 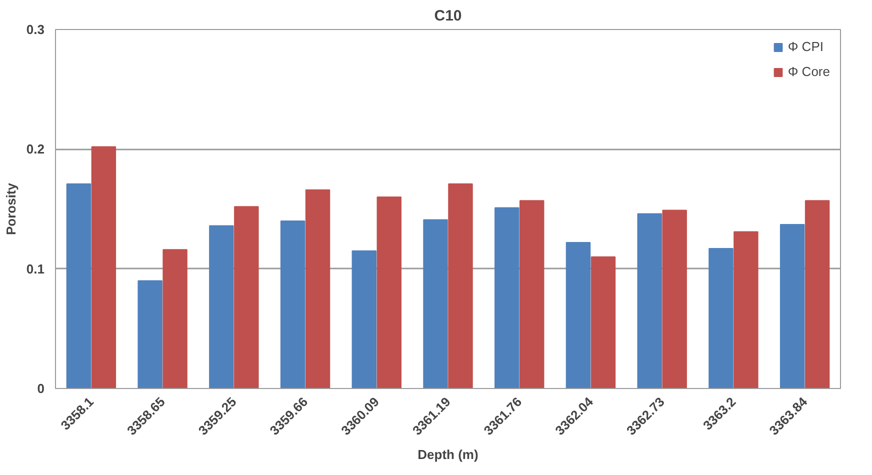 I want to click on legend-label: Φ Core, so click(x=809, y=71).